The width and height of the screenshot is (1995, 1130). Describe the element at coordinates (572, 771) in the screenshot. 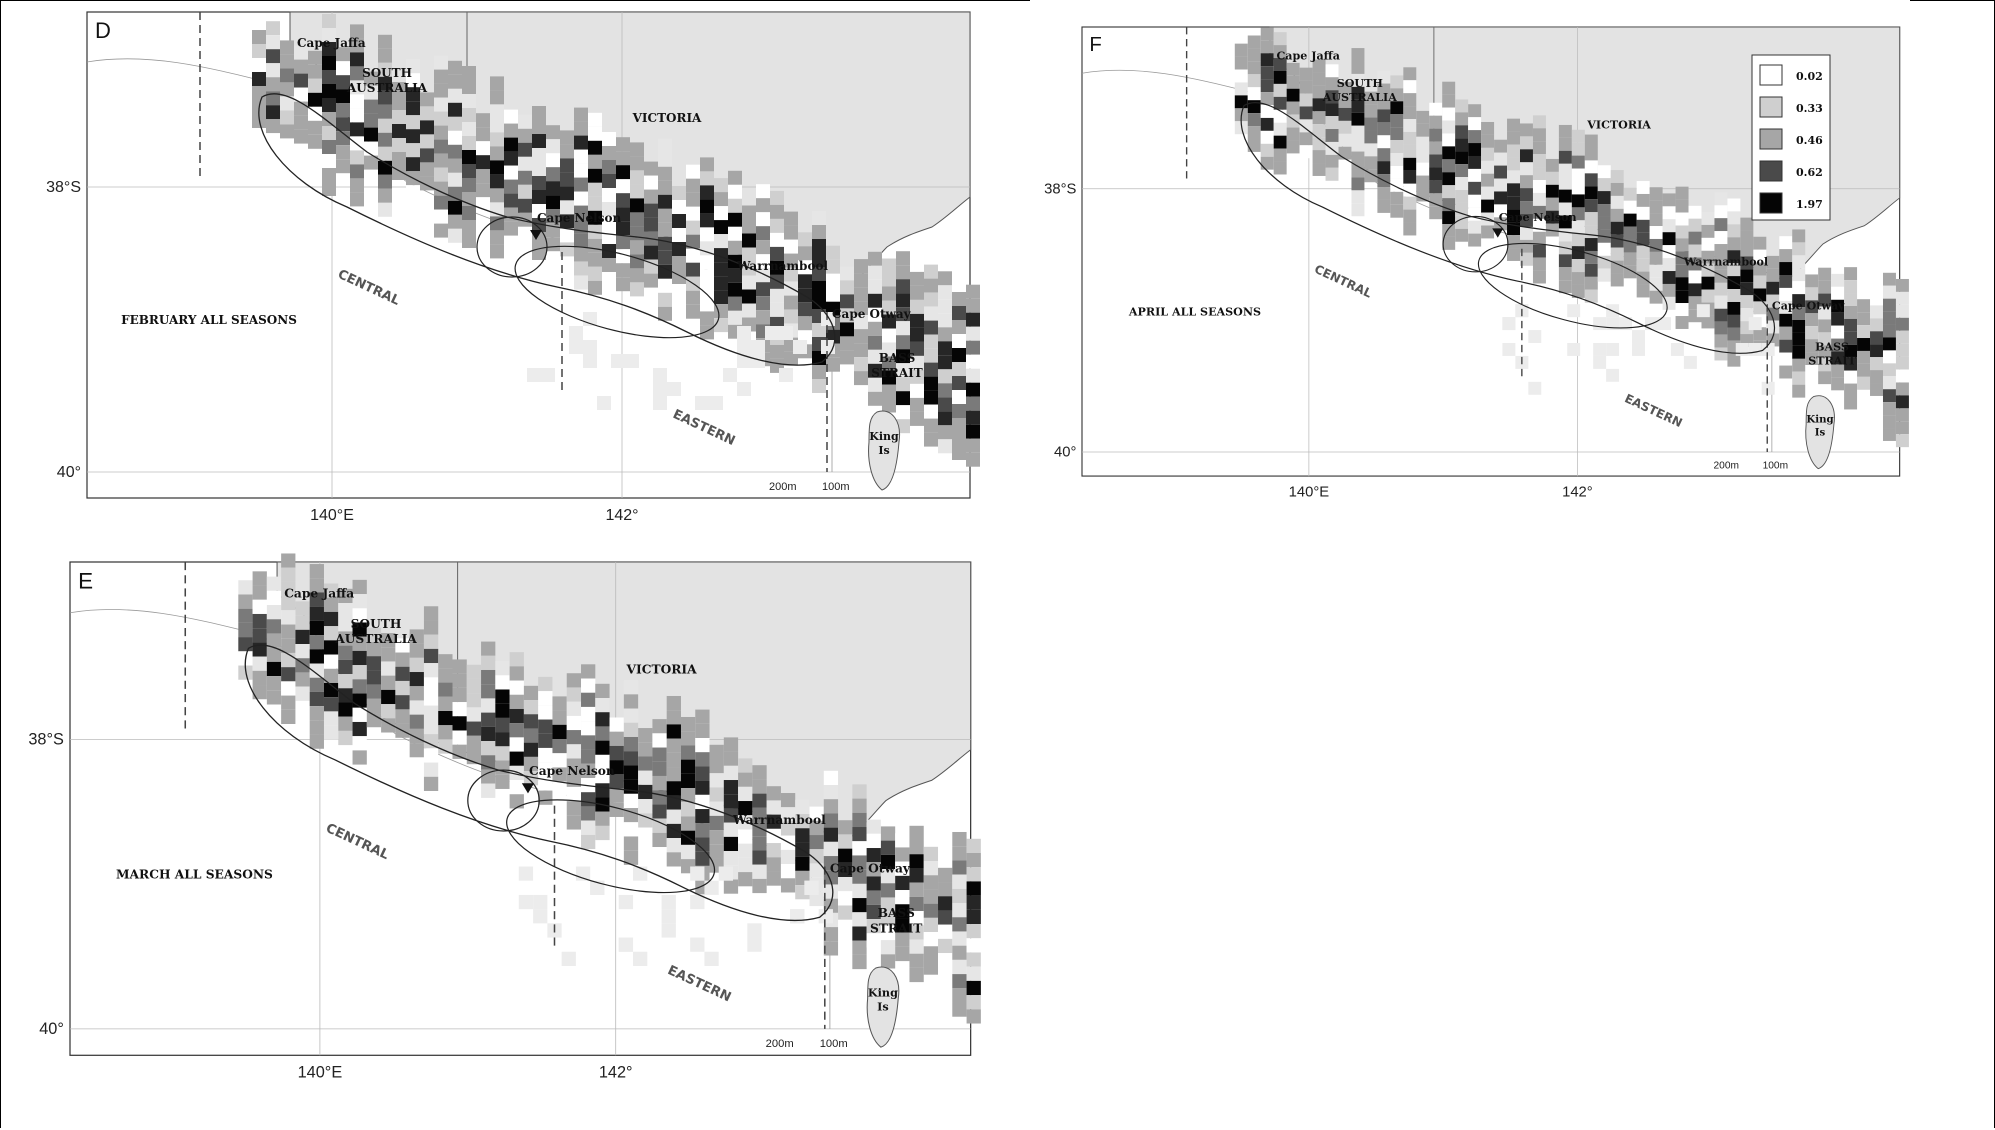

I see `label-cape-nelson: Cape Nelson` at that location.